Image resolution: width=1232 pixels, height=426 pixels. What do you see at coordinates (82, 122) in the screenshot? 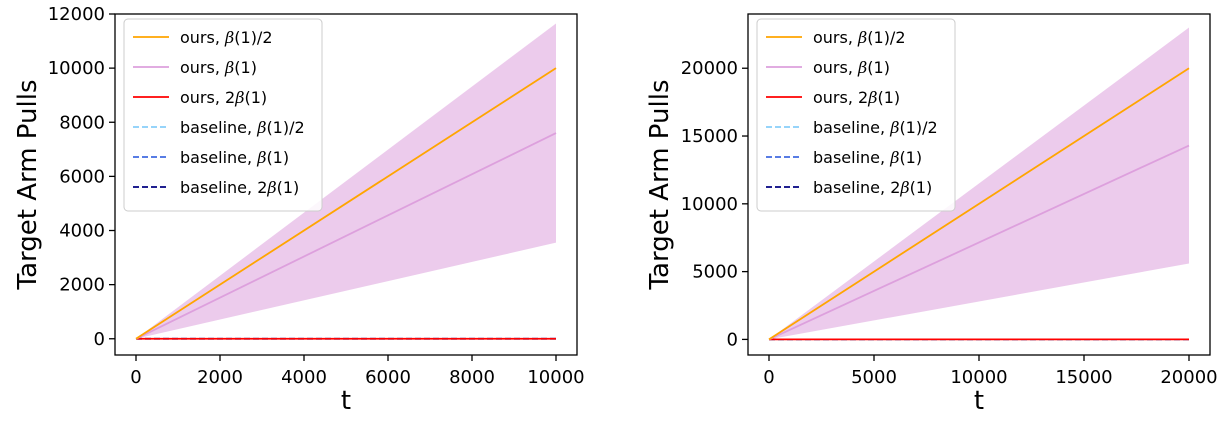
I see `y-tick-label: 8000` at bounding box center [82, 122].